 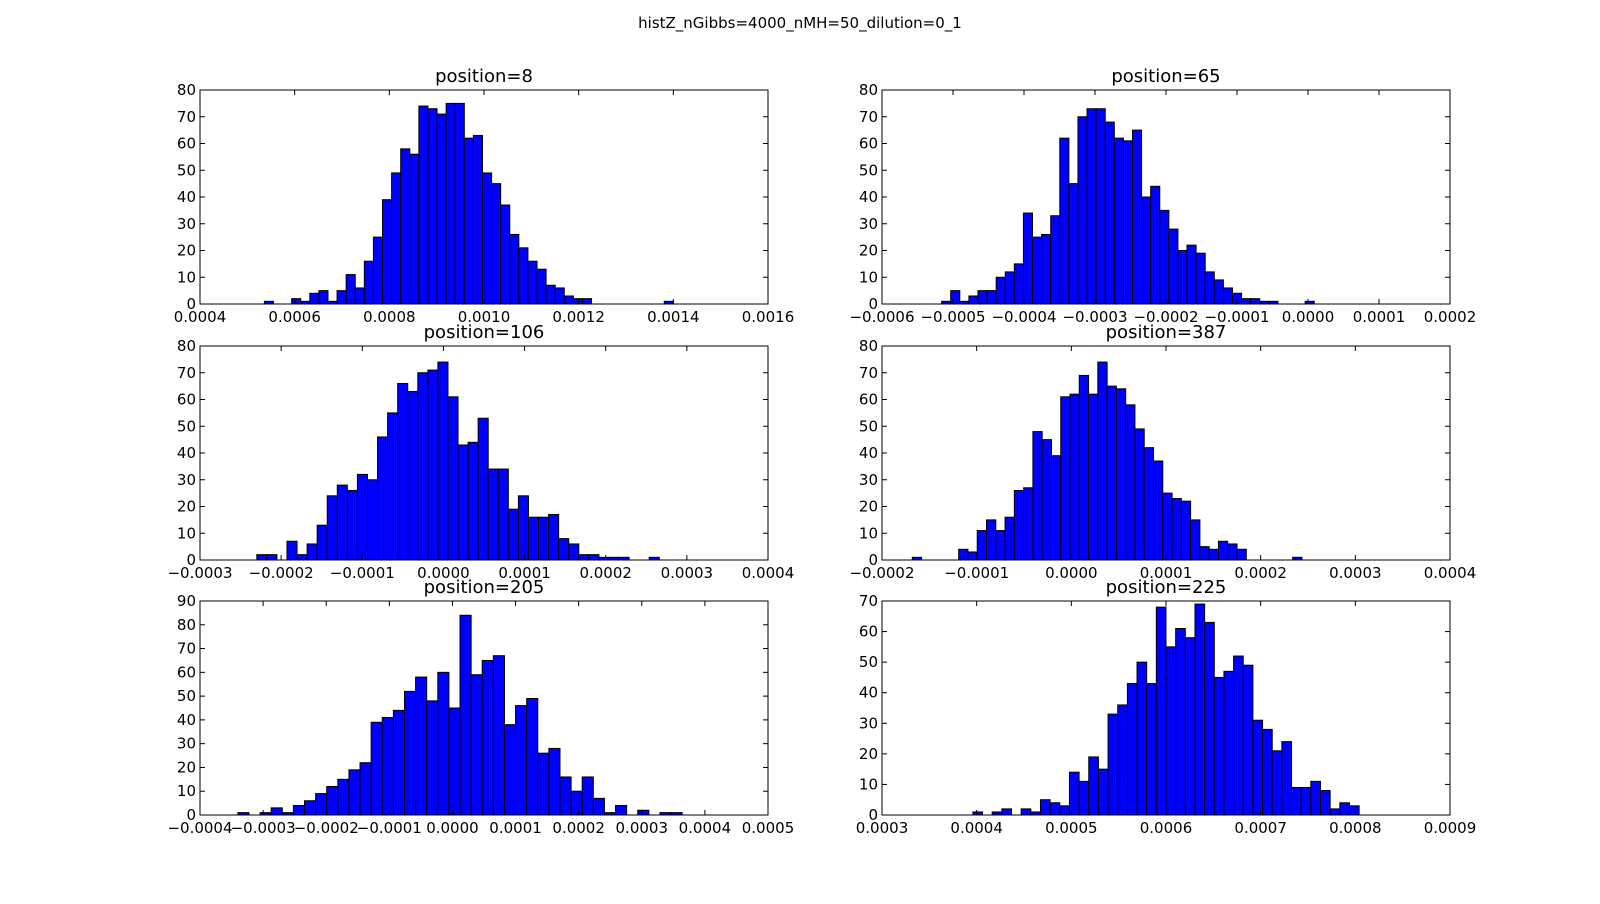 I want to click on y-tick-label: 80, so click(x=186, y=346).